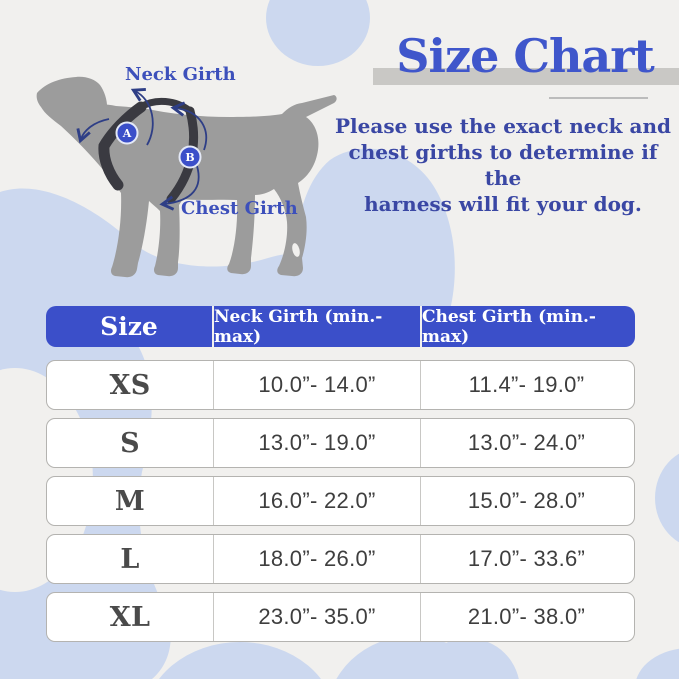  What do you see at coordinates (189, 126) in the screenshot?
I see `chest-girth-arrow-top` at bounding box center [189, 126].